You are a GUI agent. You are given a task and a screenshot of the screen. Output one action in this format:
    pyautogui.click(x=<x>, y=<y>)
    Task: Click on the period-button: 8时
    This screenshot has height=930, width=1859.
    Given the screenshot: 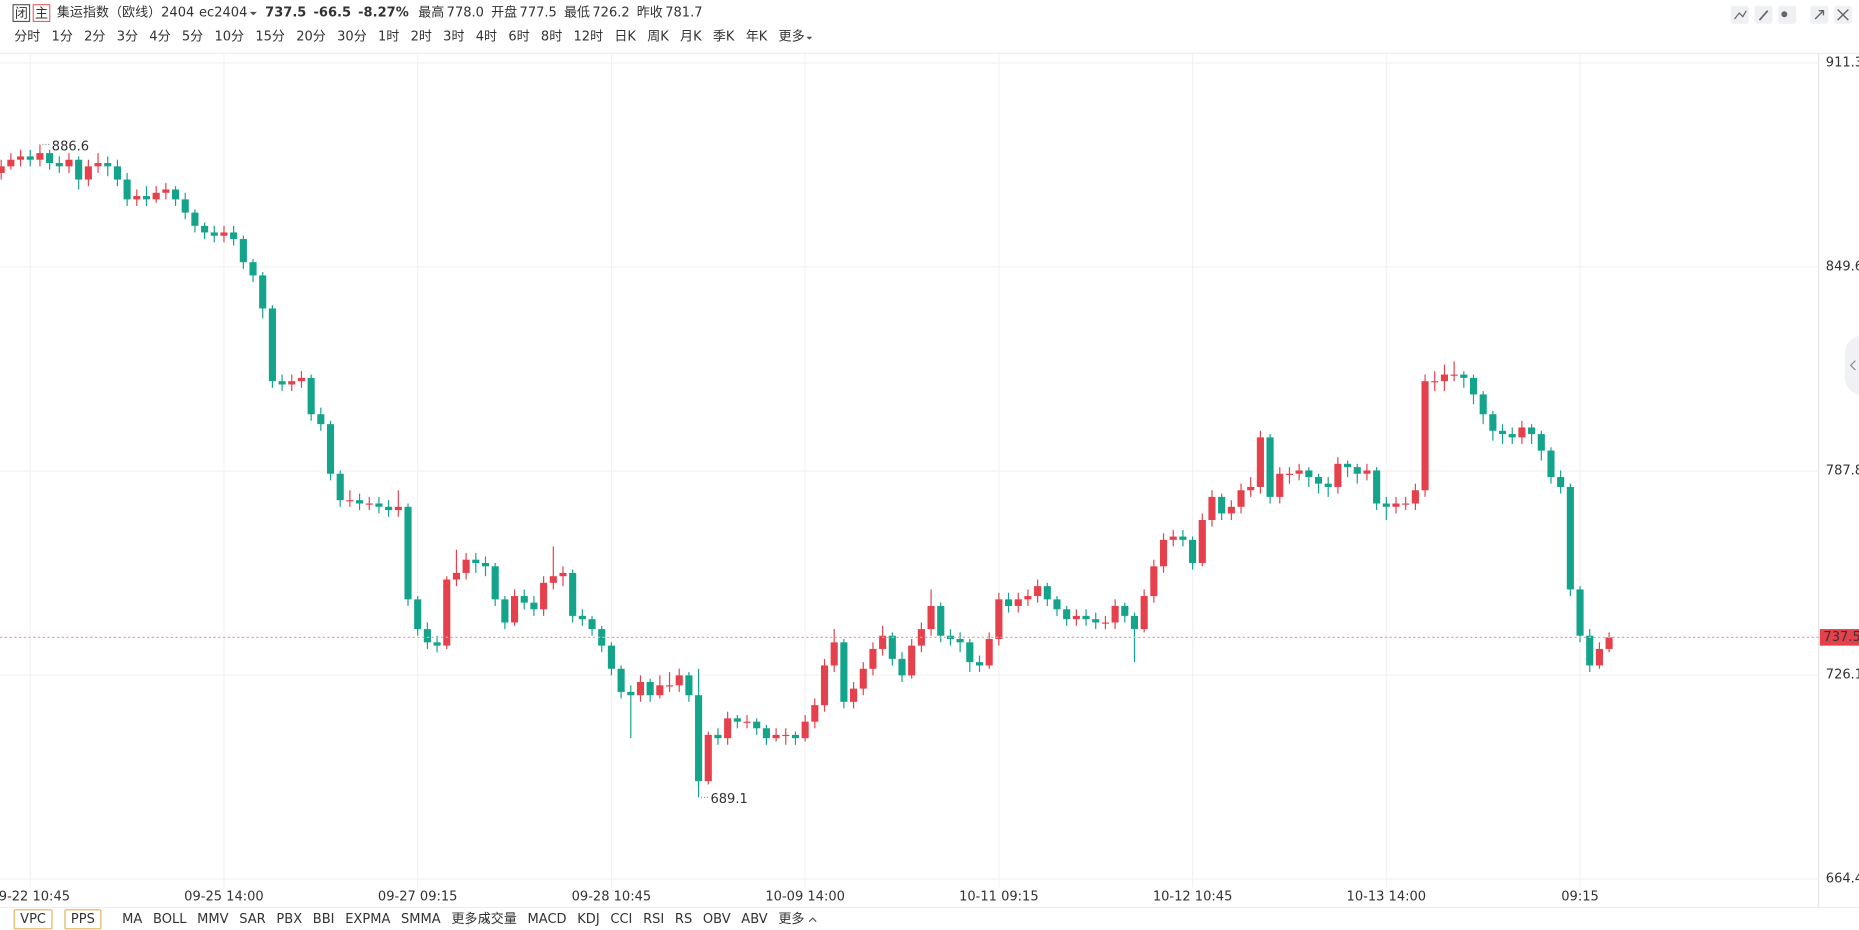 What is the action you would take?
    pyautogui.click(x=551, y=36)
    